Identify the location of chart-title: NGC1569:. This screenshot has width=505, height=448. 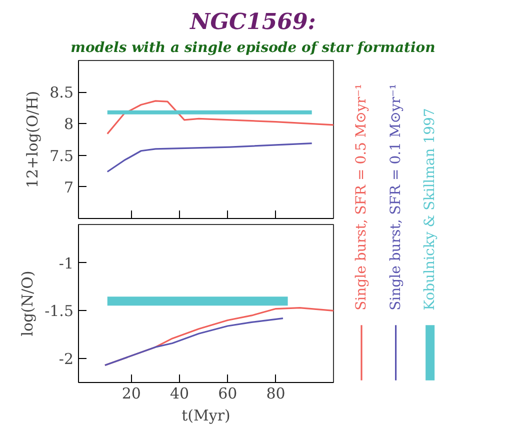
(252, 21).